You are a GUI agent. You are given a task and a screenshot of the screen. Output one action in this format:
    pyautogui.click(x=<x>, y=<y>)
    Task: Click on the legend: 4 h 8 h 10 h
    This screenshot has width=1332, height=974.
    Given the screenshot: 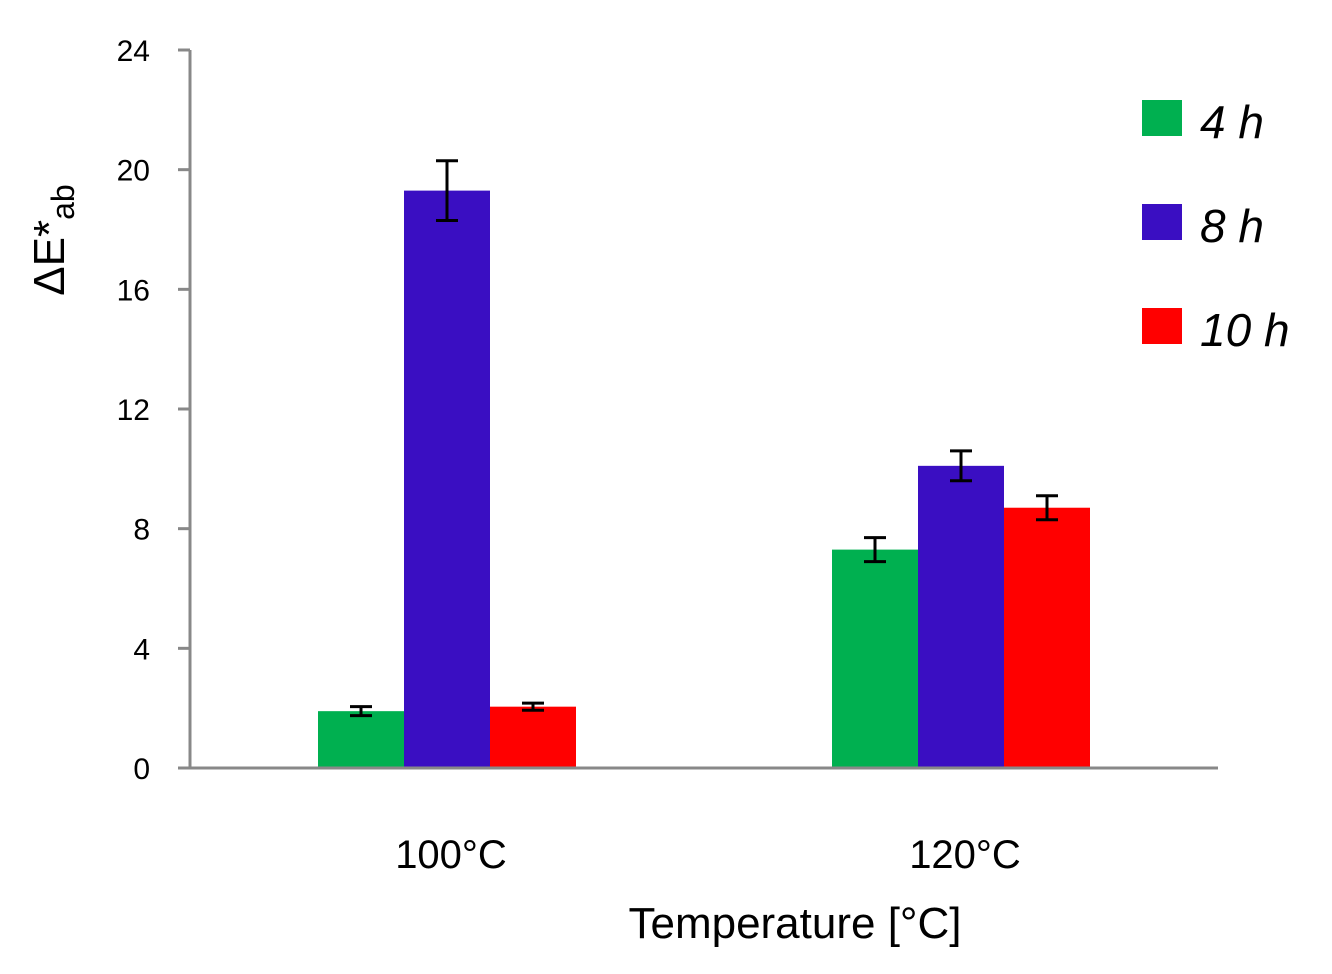 What is the action you would take?
    pyautogui.click(x=1216, y=226)
    